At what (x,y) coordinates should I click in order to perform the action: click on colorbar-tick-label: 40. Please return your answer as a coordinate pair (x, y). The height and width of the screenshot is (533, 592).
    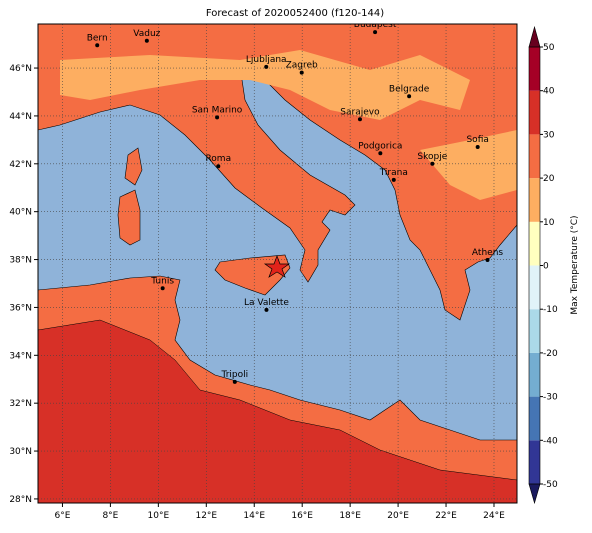
    Looking at the image, I should click on (549, 92).